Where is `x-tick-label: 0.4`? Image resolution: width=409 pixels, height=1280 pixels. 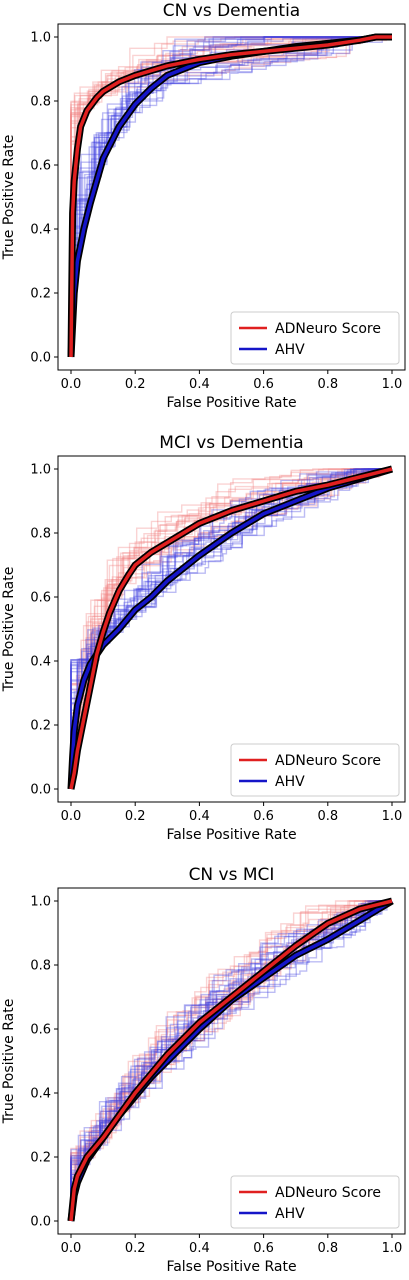
x-tick-label: 0.4 is located at coordinates (199, 1248).